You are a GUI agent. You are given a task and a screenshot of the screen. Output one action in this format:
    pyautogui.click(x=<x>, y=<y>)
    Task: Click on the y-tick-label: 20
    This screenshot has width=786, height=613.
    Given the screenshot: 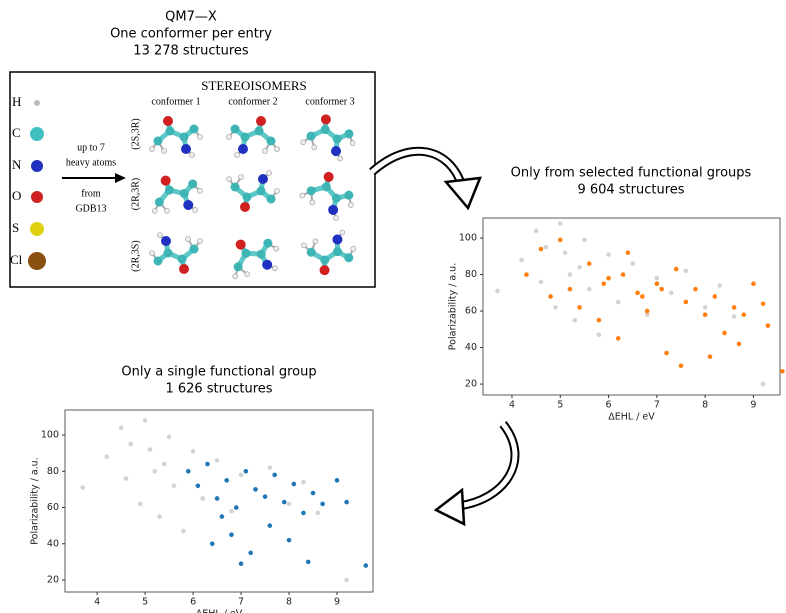 What is the action you would take?
    pyautogui.click(x=471, y=384)
    